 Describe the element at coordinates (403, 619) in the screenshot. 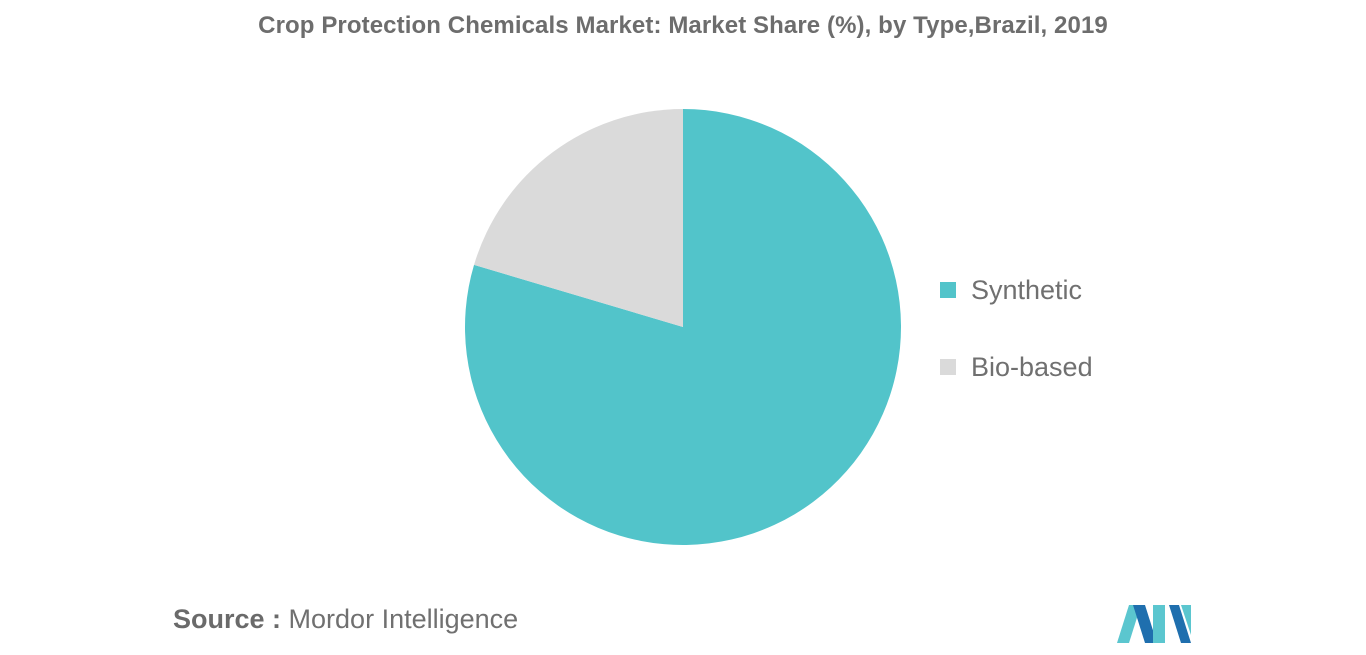

I see `source-value: Mordor Intelligence` at that location.